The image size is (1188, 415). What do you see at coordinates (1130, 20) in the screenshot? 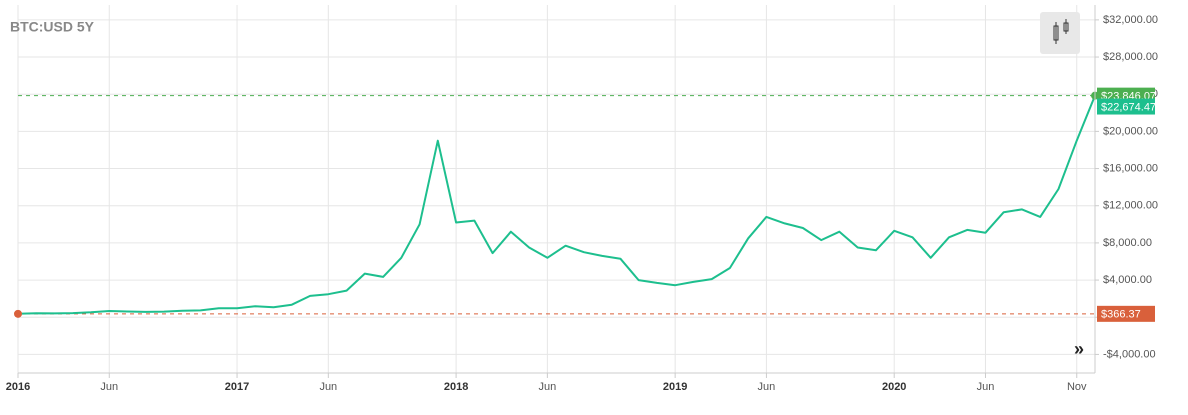
I see `y-tick-label: $32,000.00` at bounding box center [1130, 20].